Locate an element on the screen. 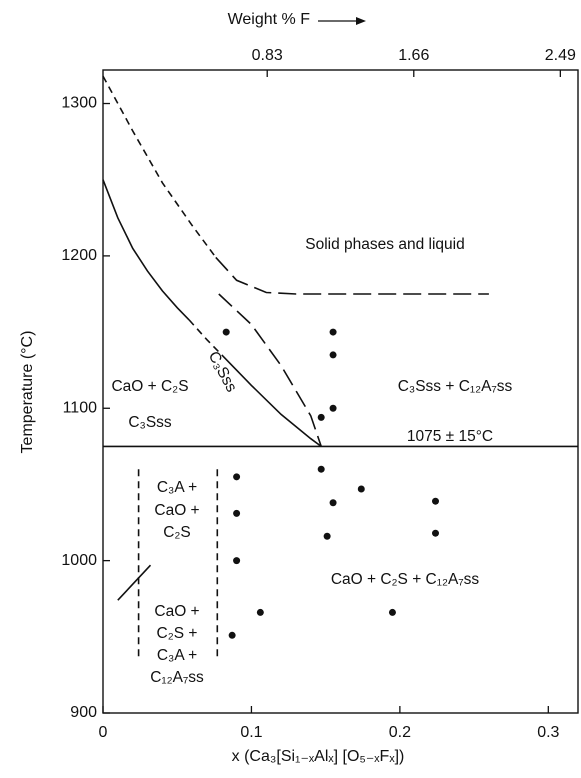  annotation: 1075 ± 15°C is located at coordinates (450, 436).